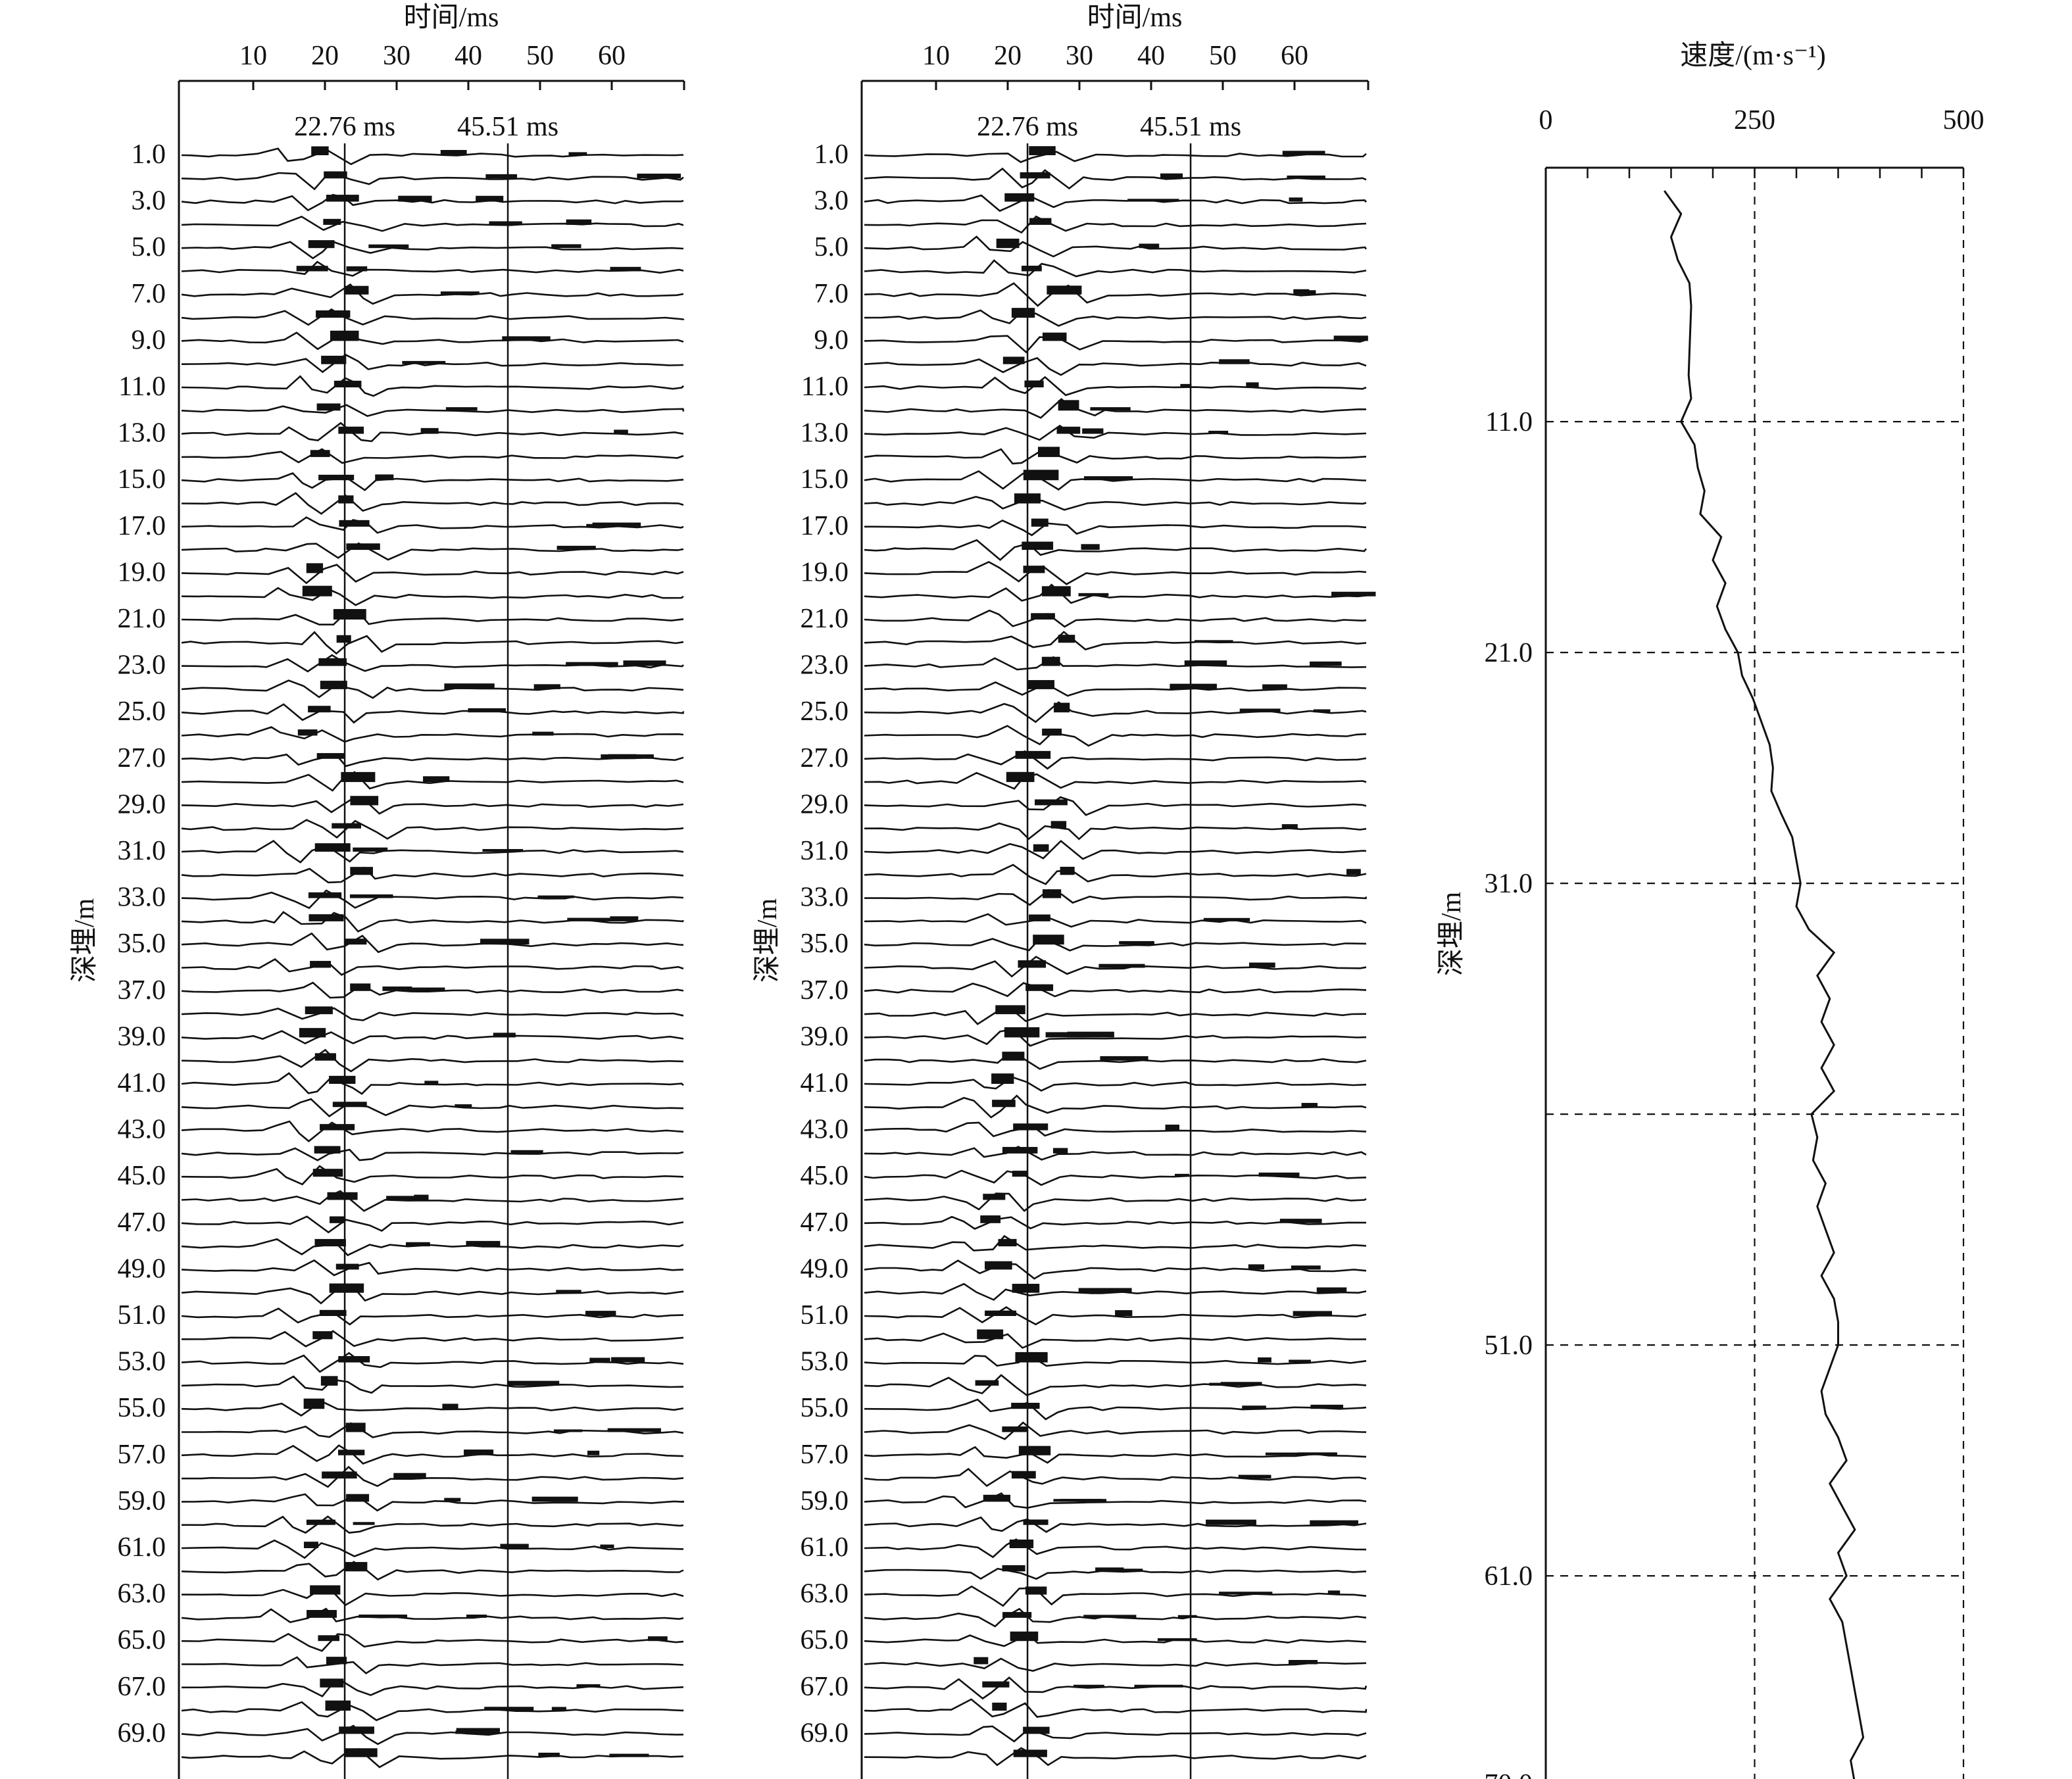 This screenshot has height=1779, width=2072. Describe the element at coordinates (142, 1176) in the screenshot. I see `depth-tick-label: 45.0` at that location.